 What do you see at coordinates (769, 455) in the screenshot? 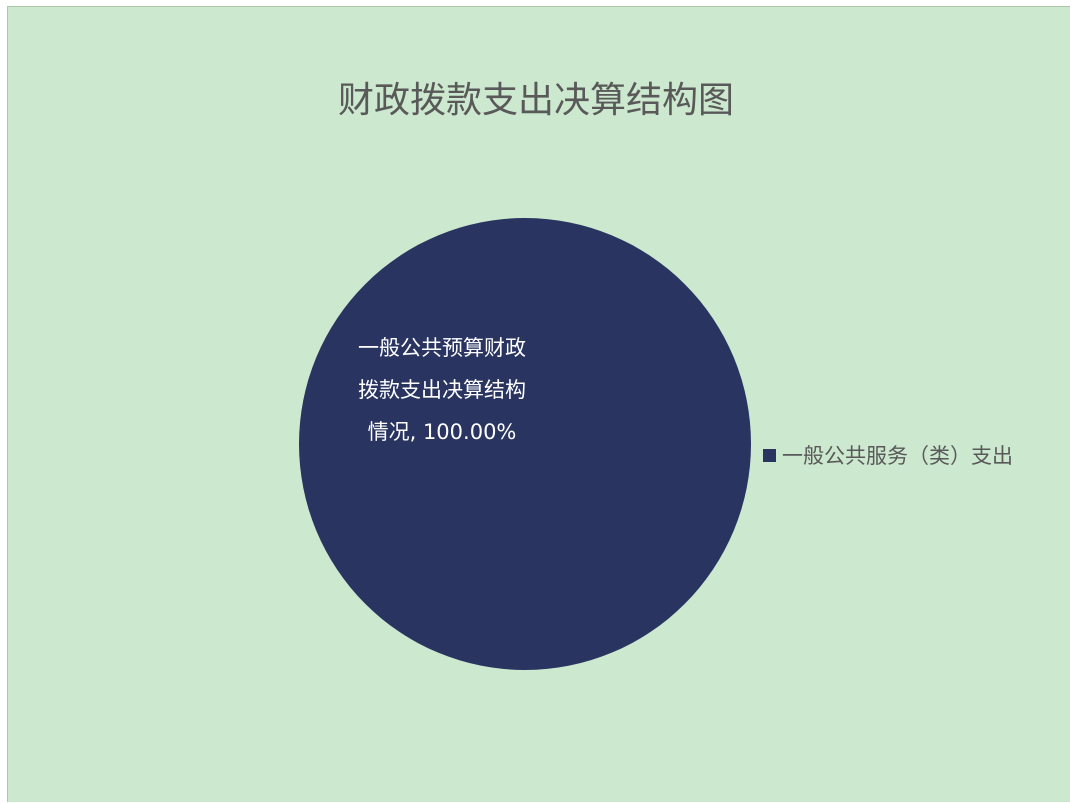
I see `legend-swatch` at bounding box center [769, 455].